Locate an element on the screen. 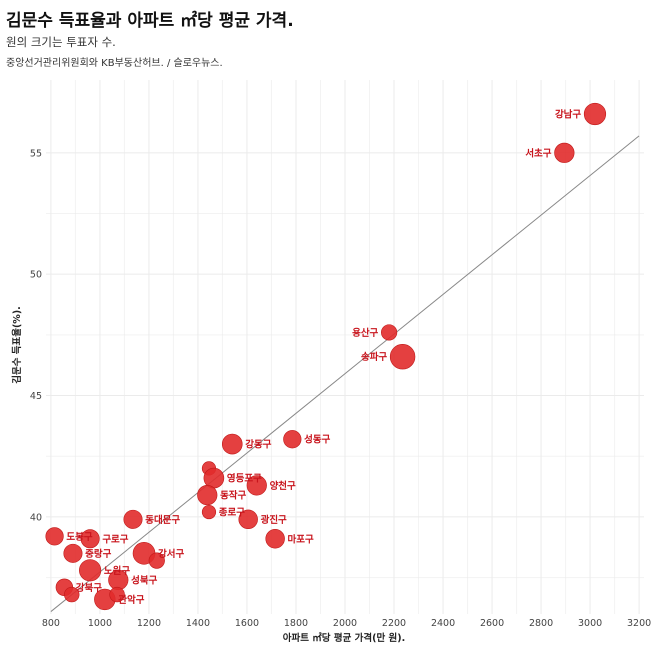 The width and height of the screenshot is (658, 658). point-label: 마포구 is located at coordinates (301, 539).